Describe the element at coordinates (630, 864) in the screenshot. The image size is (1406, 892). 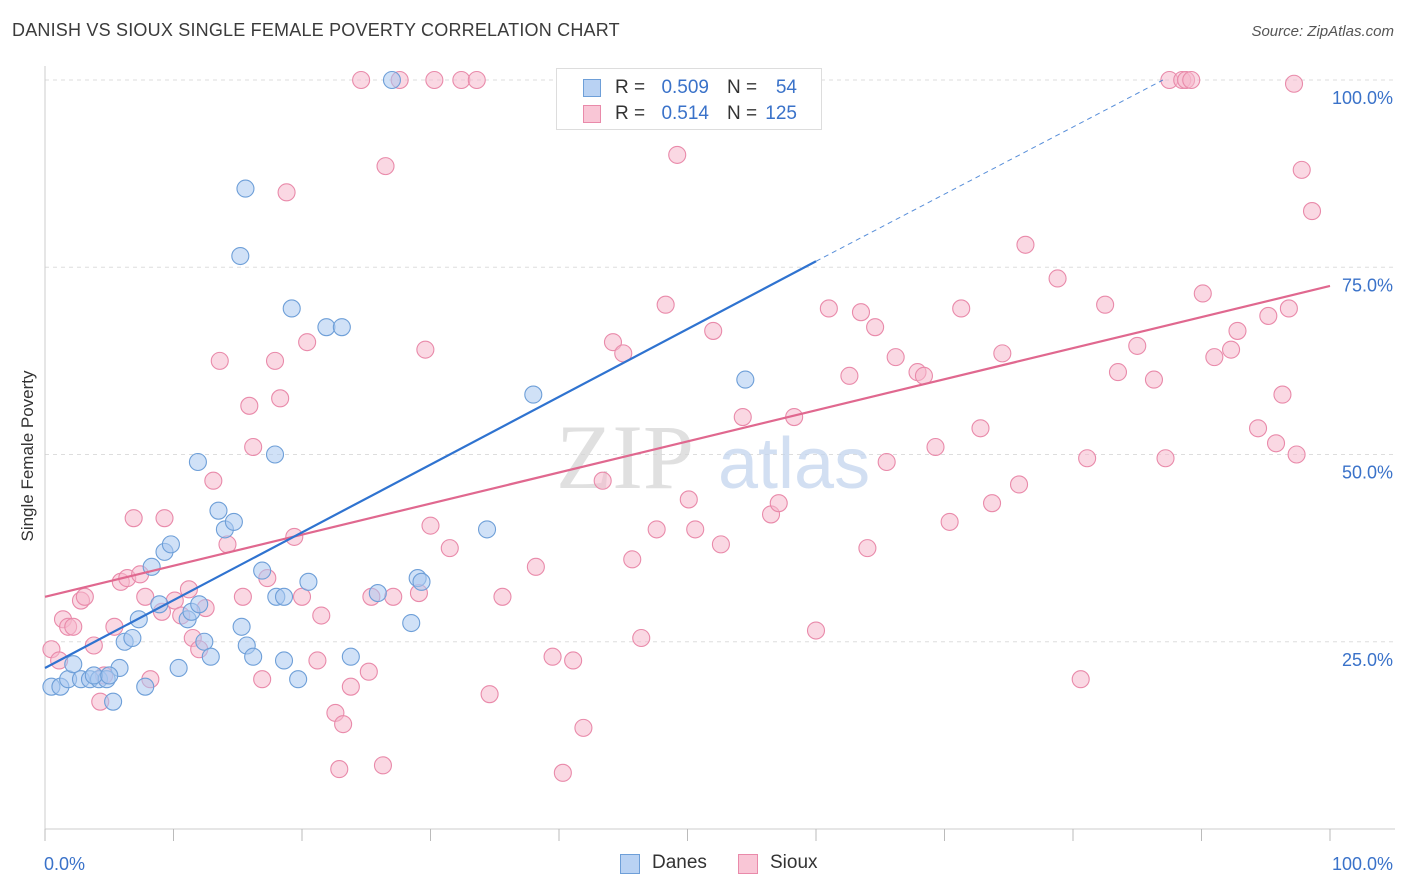
I see `danes-legend-swatch` at that location.